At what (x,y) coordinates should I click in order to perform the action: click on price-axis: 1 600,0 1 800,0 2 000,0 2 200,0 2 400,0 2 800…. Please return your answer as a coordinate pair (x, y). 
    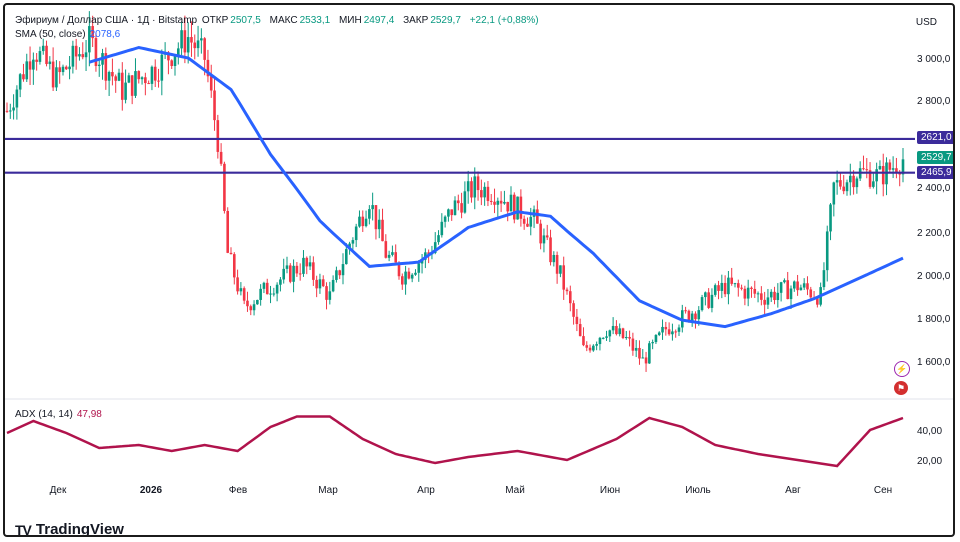
    Looking at the image, I should click on (934, 260).